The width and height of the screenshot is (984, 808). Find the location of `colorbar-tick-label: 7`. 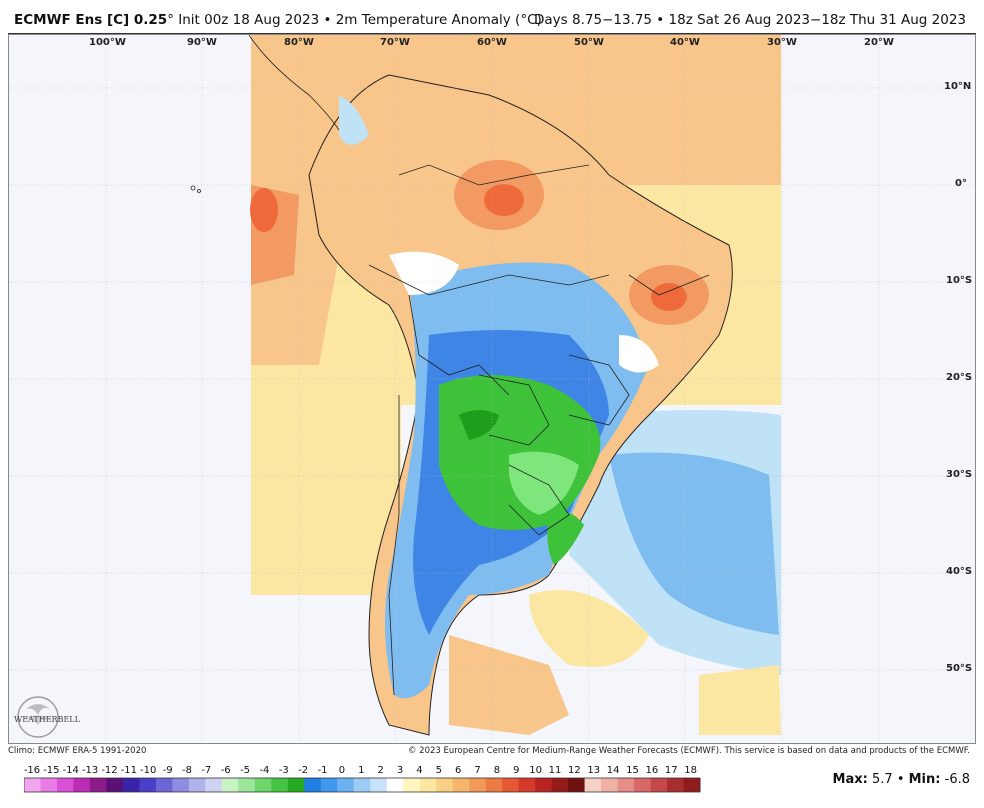

colorbar-tick-label: 7 is located at coordinates (477, 770).